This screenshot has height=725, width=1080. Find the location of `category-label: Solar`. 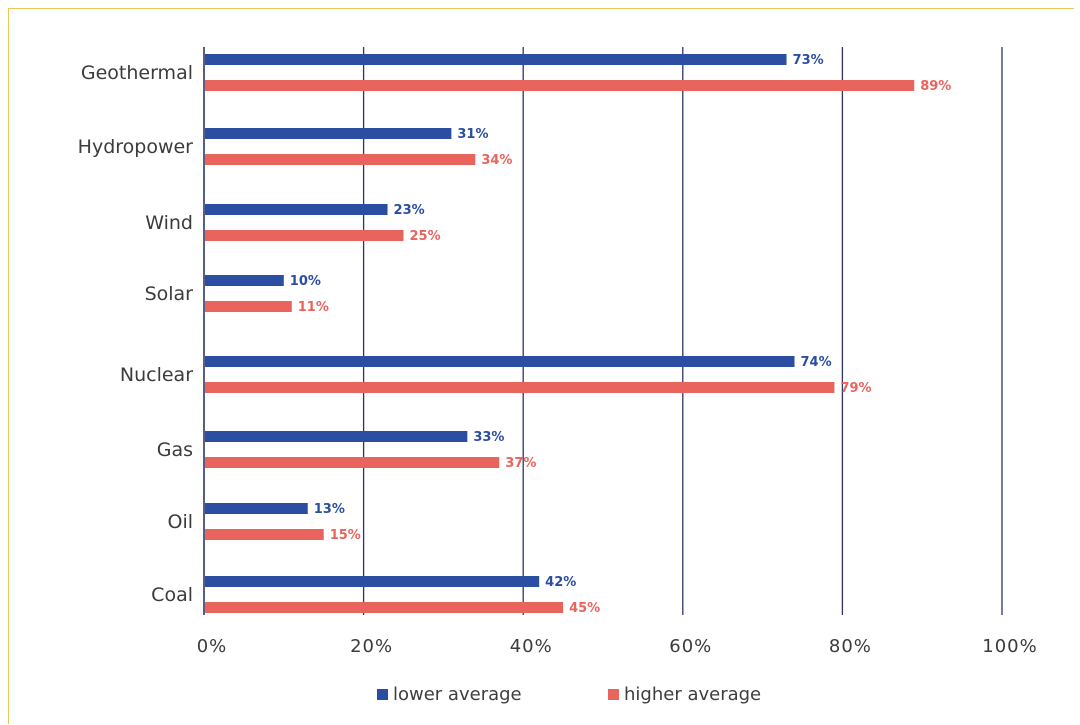

category-label: Solar is located at coordinates (169, 294).